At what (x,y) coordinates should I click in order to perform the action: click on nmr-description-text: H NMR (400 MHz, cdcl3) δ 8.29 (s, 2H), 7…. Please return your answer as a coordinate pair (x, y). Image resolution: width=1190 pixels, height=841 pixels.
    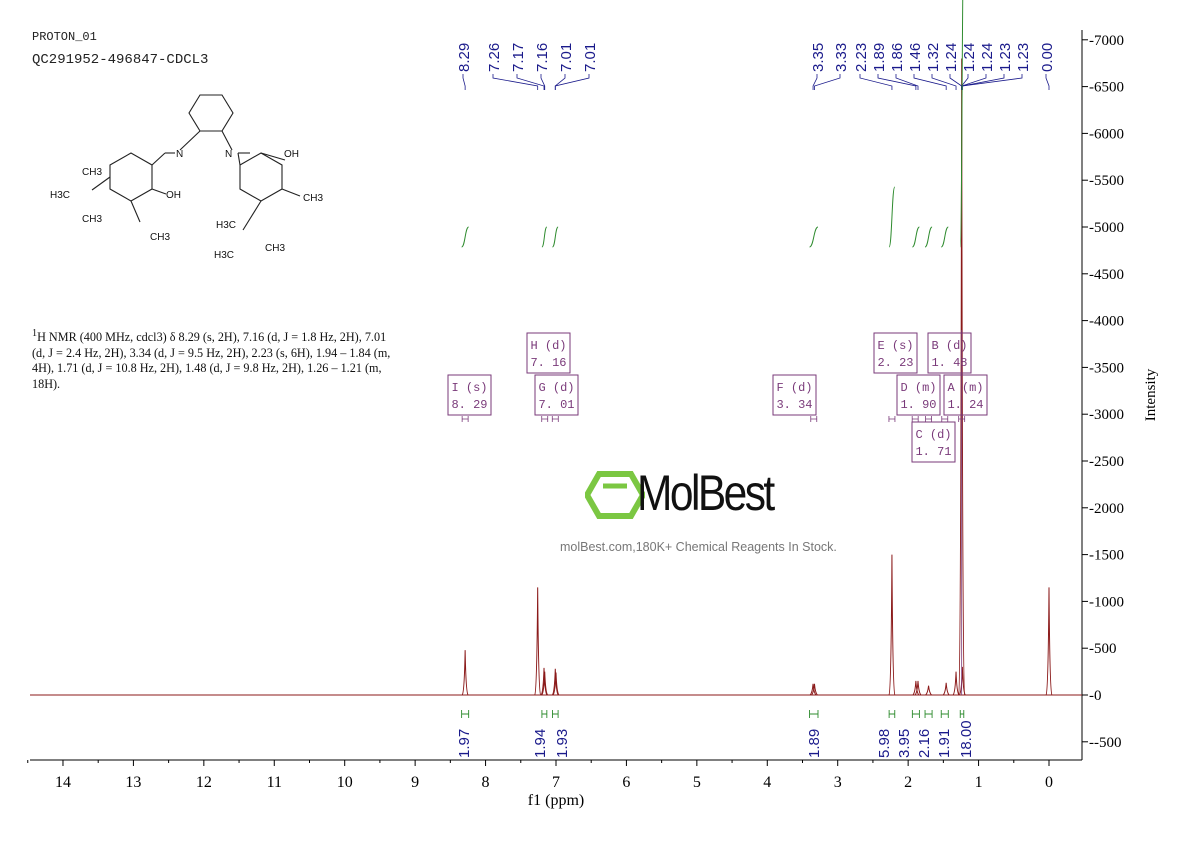
    Looking at the image, I should click on (211, 360).